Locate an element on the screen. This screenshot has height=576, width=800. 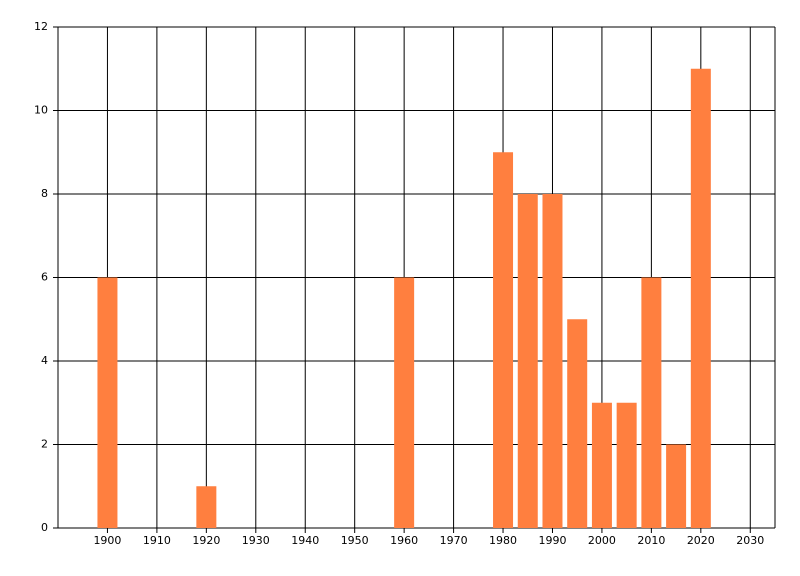
x-tick-label: 1950 is located at coordinates (355, 540).